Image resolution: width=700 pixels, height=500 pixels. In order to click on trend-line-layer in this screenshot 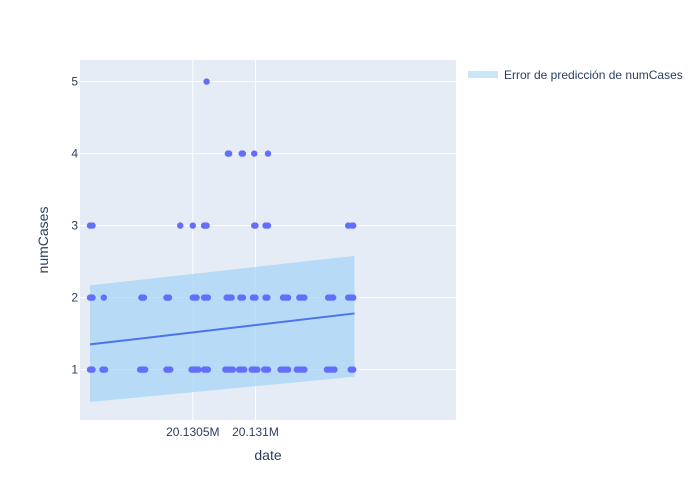, I will do `click(222, 329)`.